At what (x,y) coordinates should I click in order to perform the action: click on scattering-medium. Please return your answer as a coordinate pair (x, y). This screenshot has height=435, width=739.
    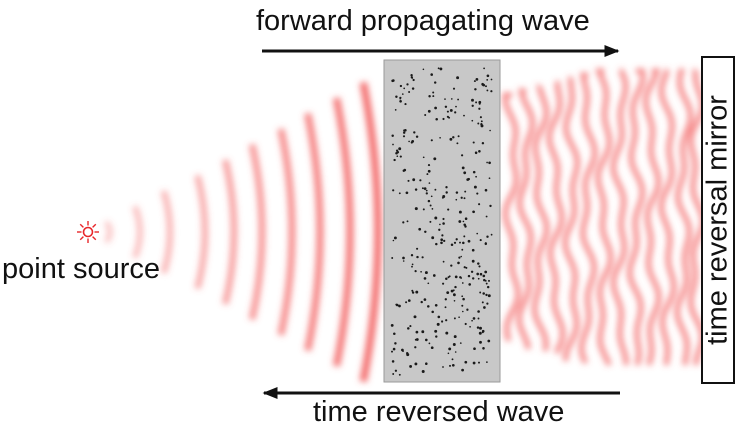
    Looking at the image, I should click on (442, 221).